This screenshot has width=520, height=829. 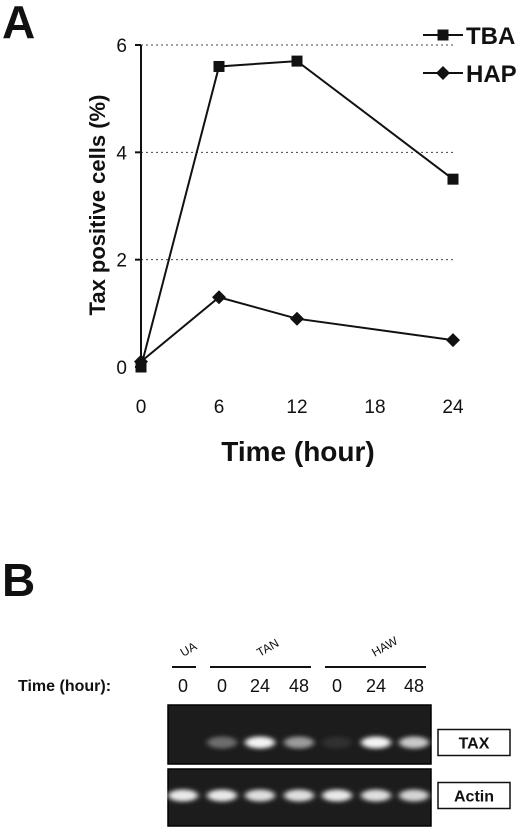 I want to click on band-label-box-tax, so click(x=474, y=742).